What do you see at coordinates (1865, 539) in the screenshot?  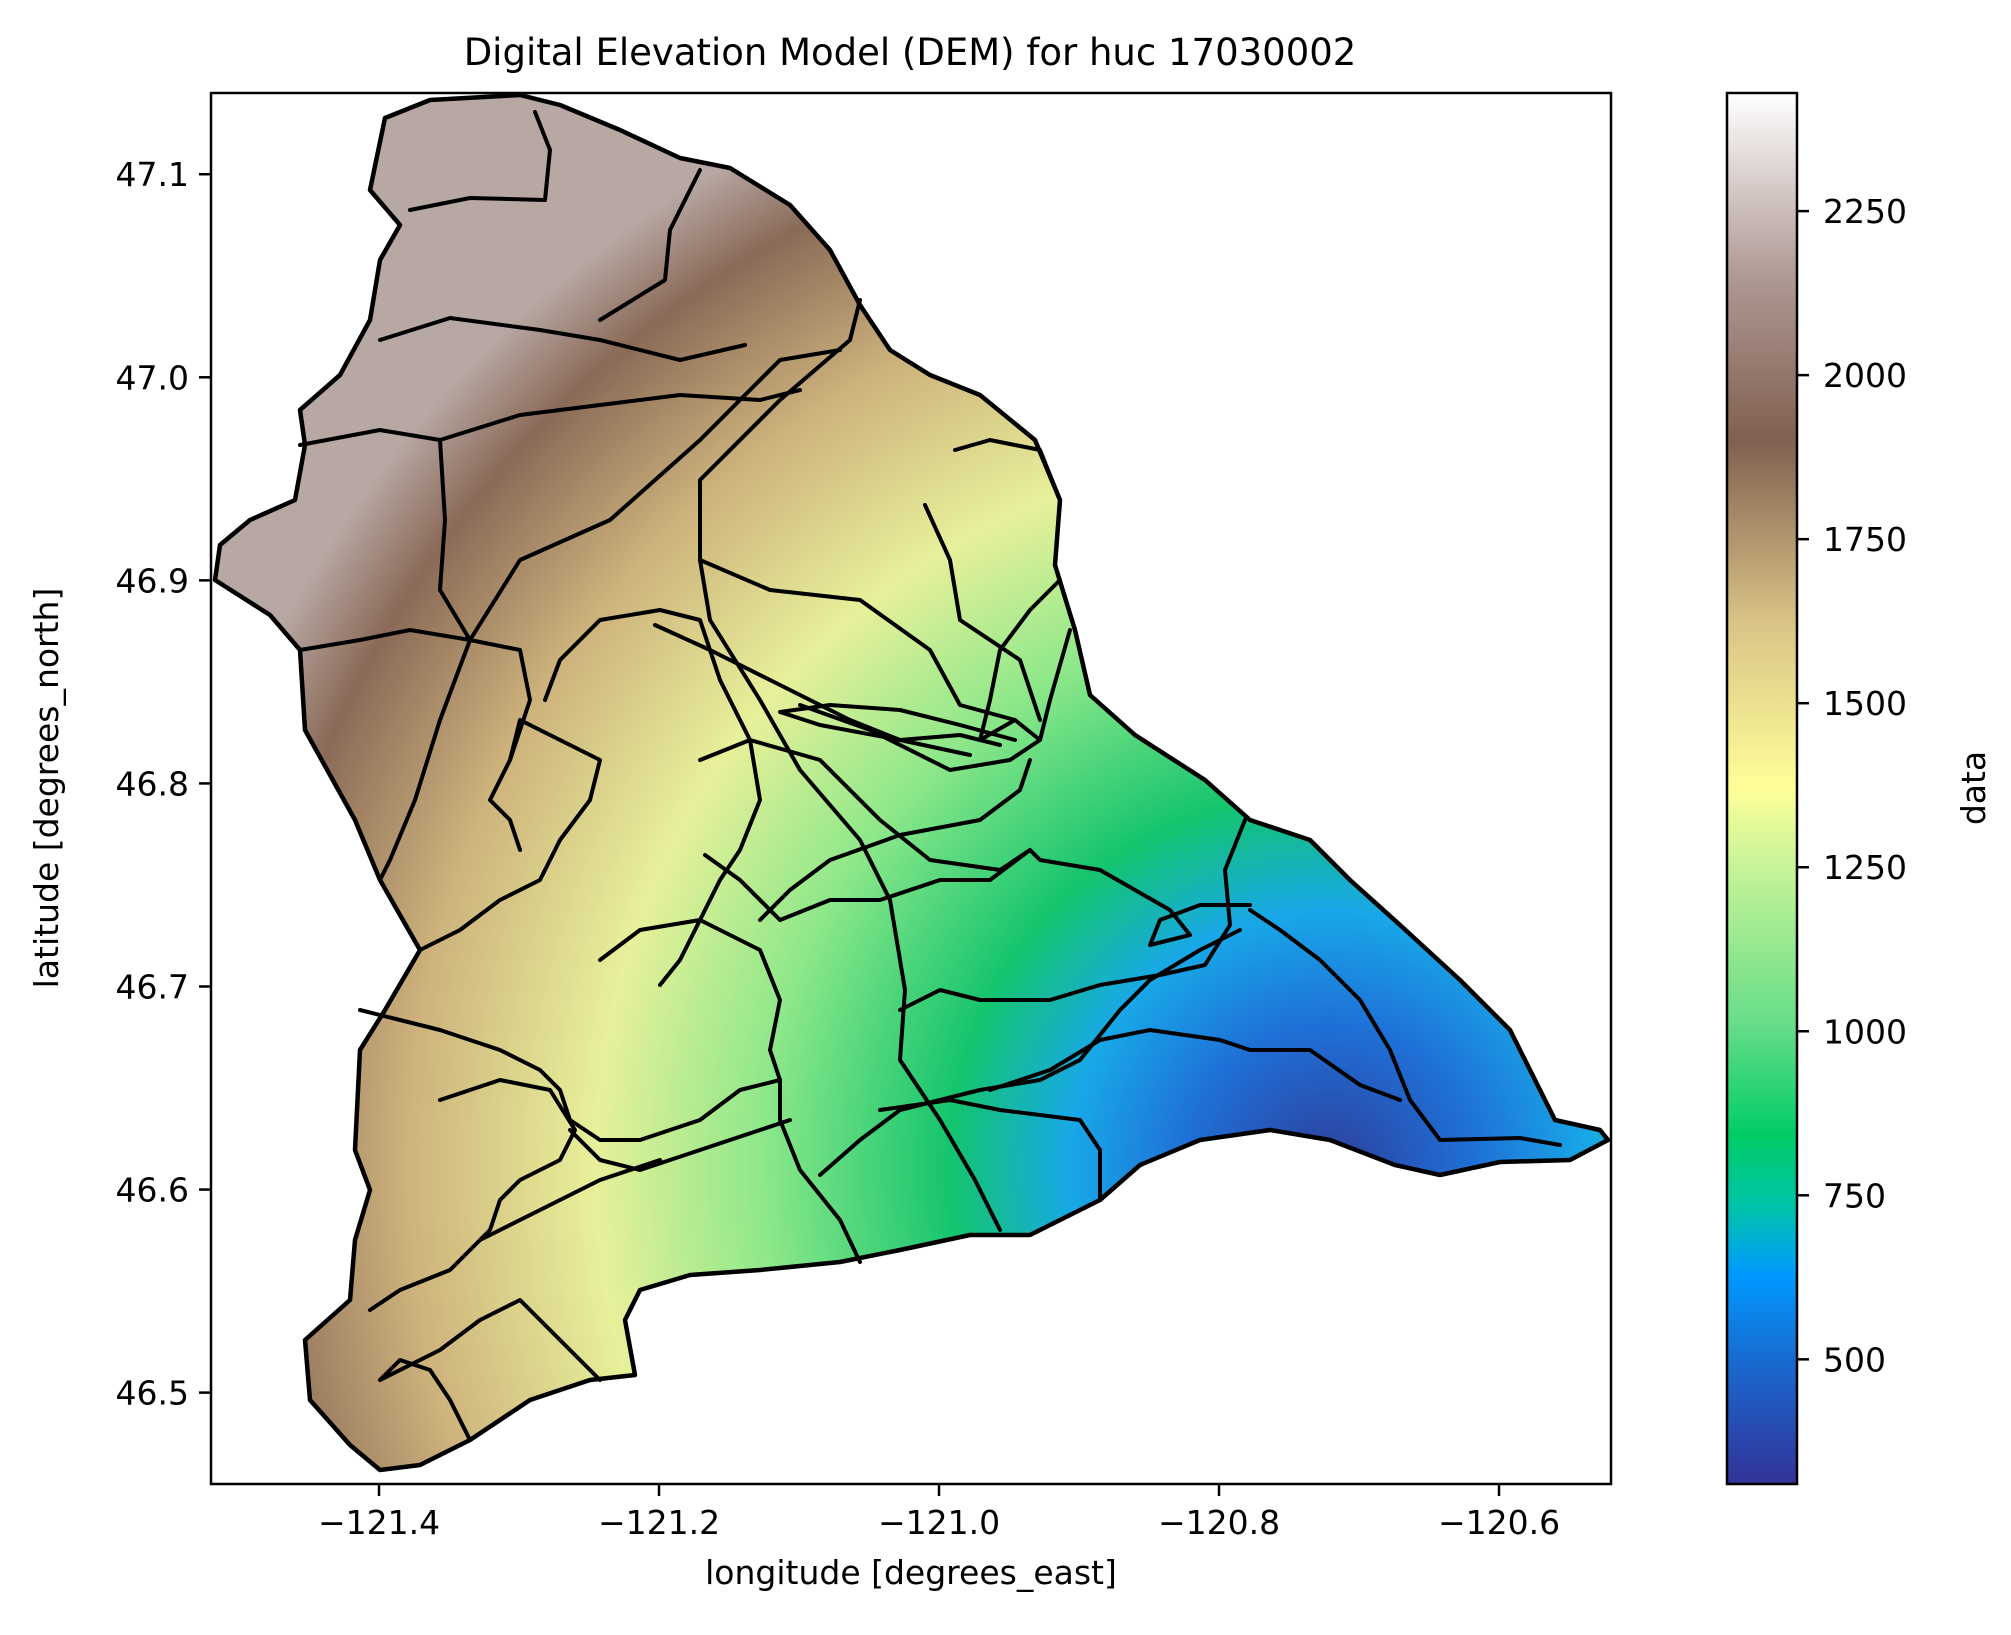 I see `colorbar-tick-label: 1750` at bounding box center [1865, 539].